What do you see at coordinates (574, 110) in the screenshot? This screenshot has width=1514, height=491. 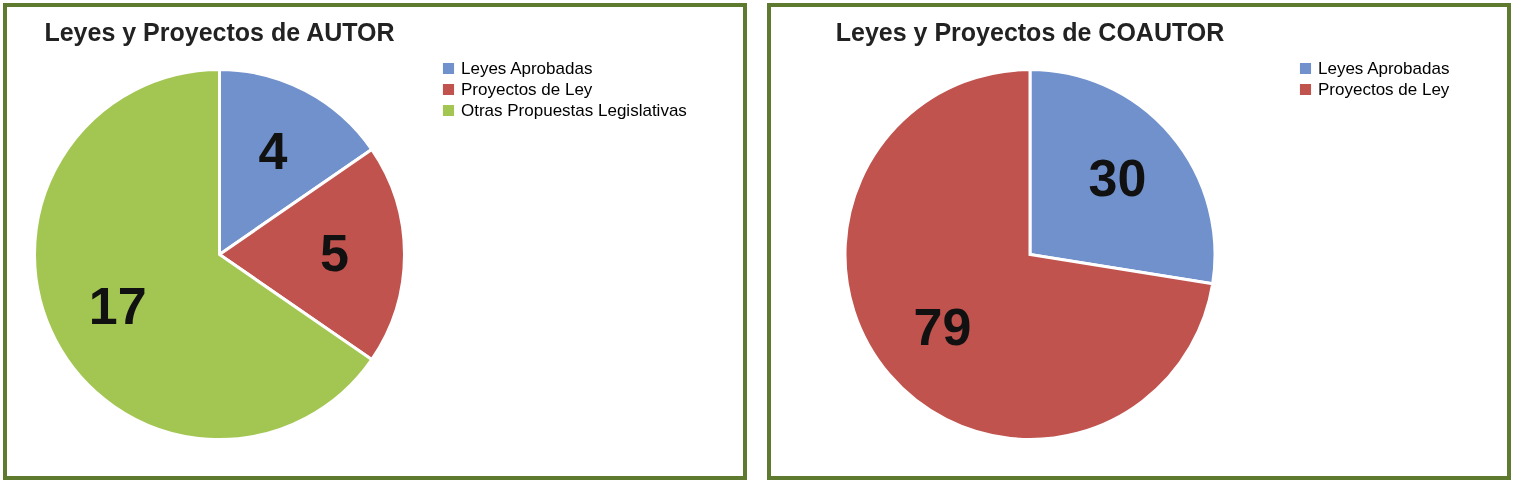 I see `legend-label: Otras Propuestas Legislativas` at bounding box center [574, 110].